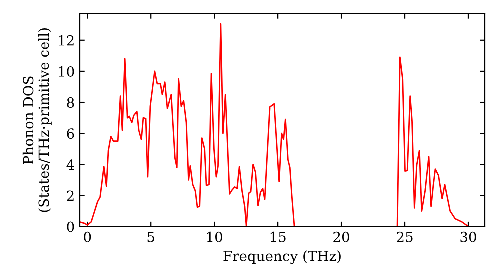 The width and height of the screenshot is (500, 280). What do you see at coordinates (66, 71) in the screenshot?
I see `y-tick-label: 10` at bounding box center [66, 71].